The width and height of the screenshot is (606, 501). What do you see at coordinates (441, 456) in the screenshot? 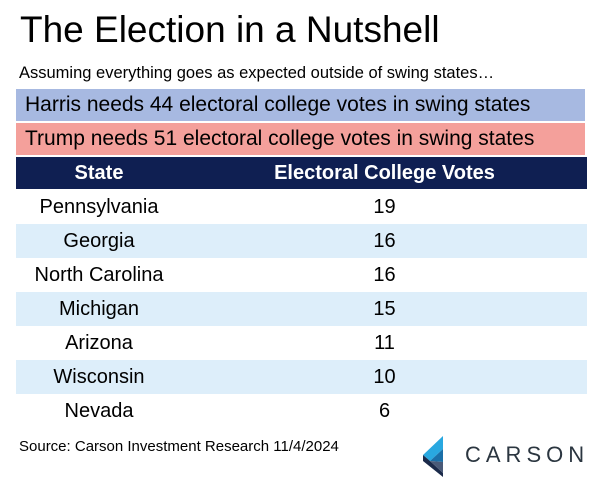
I see `carson-logo-icon` at bounding box center [441, 456].